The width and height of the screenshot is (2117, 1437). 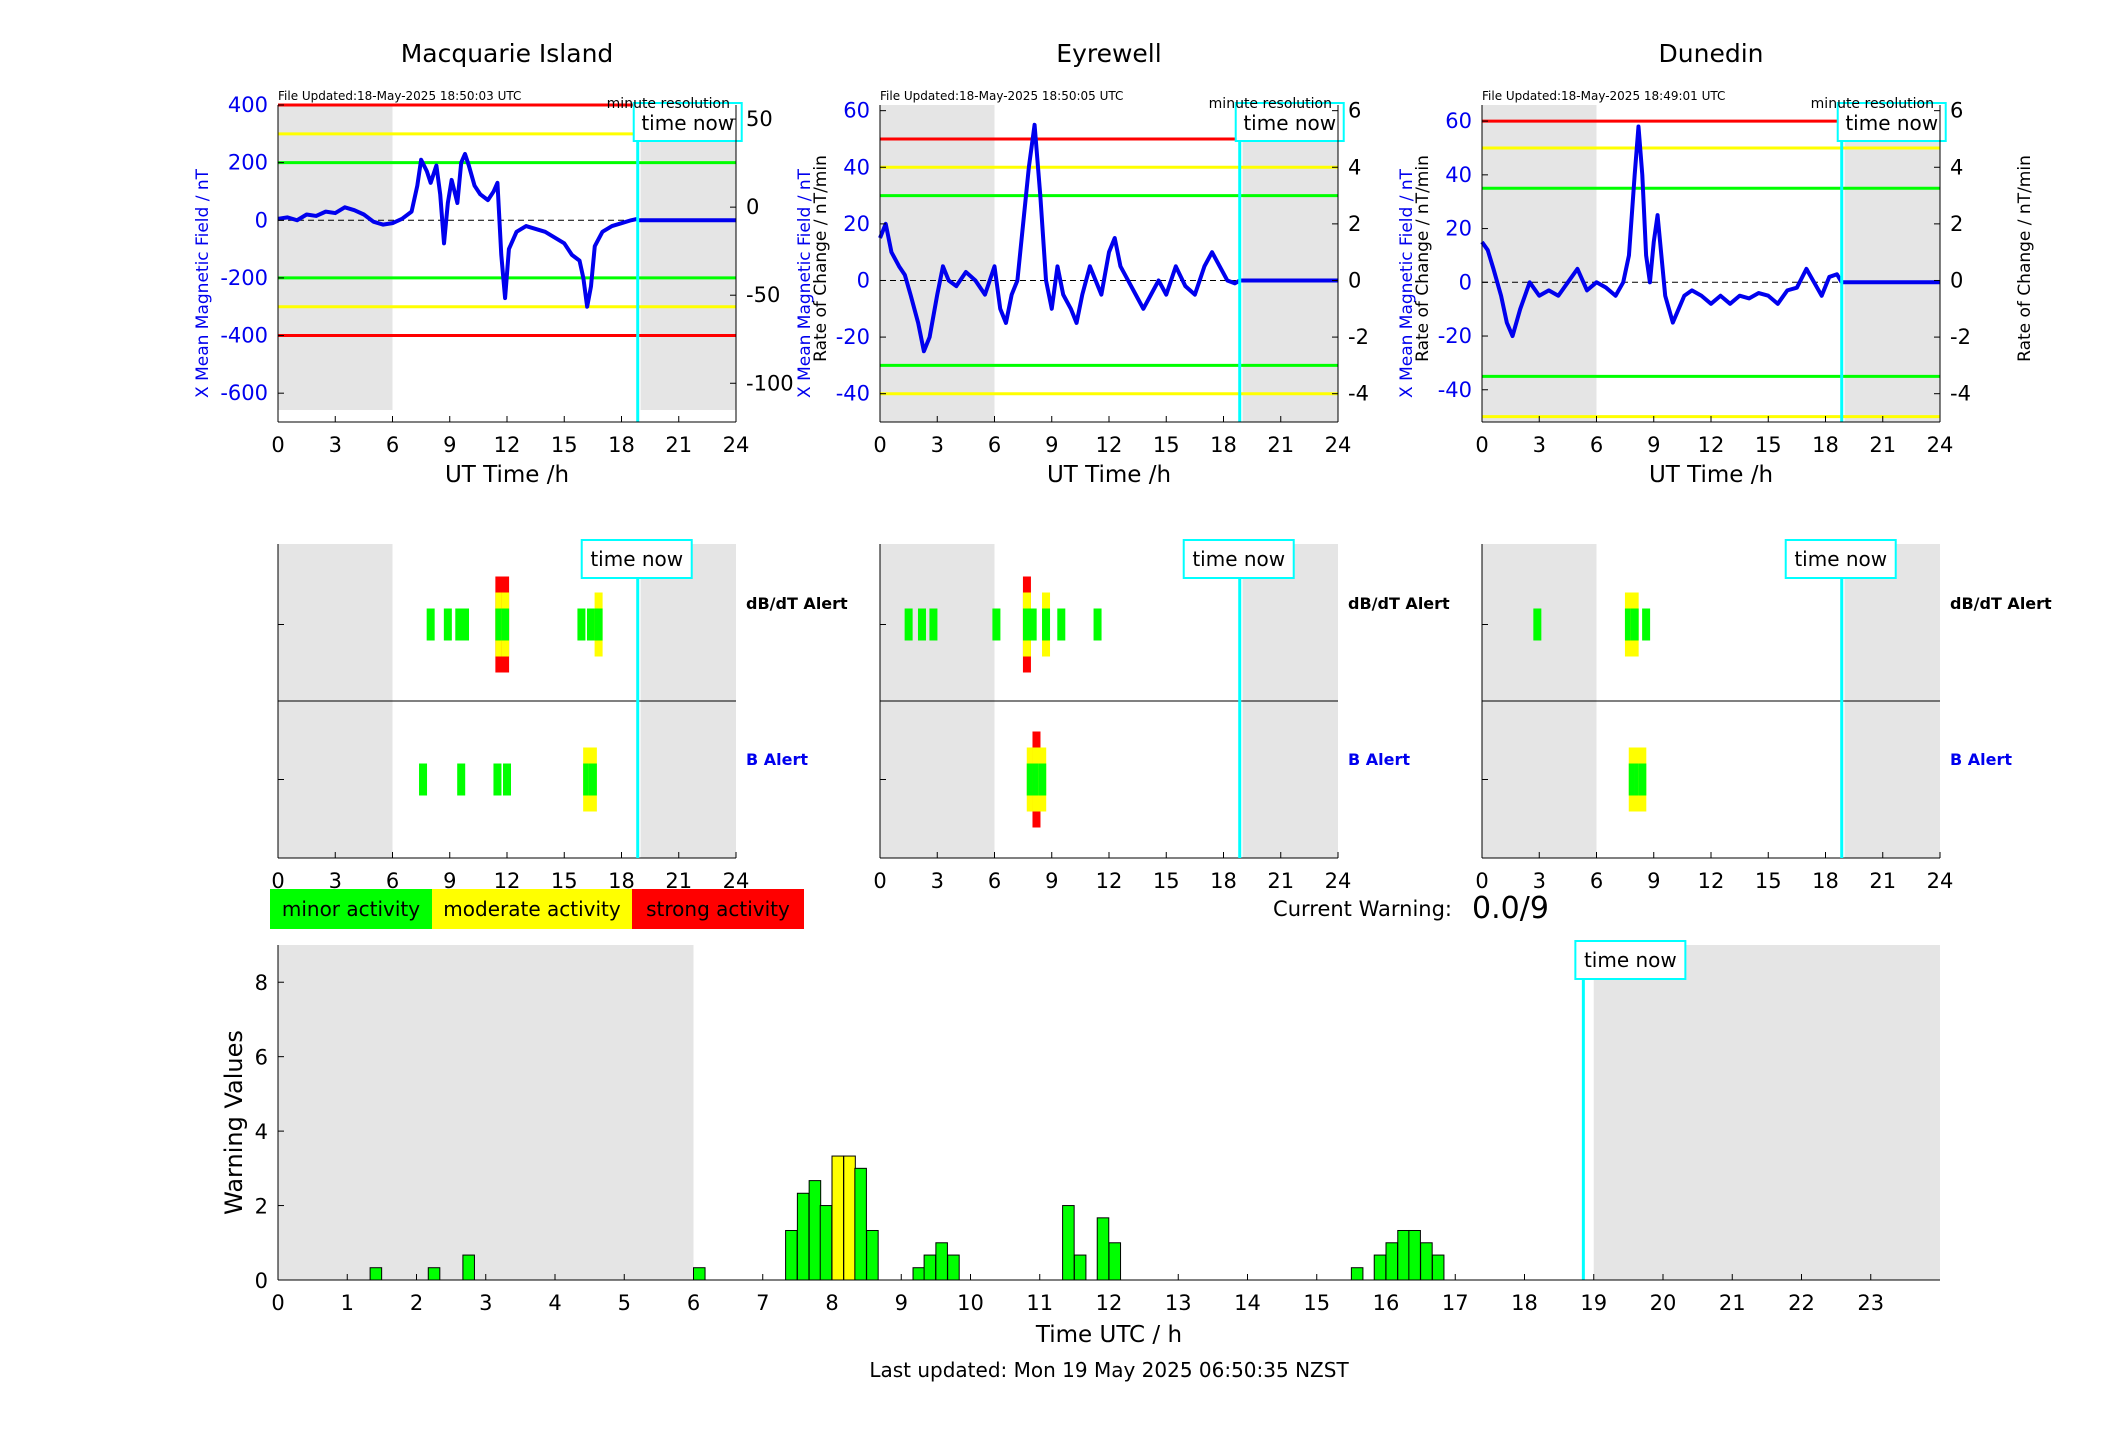 I want to click on x-tick-label: 18, so click(x=1223, y=445).